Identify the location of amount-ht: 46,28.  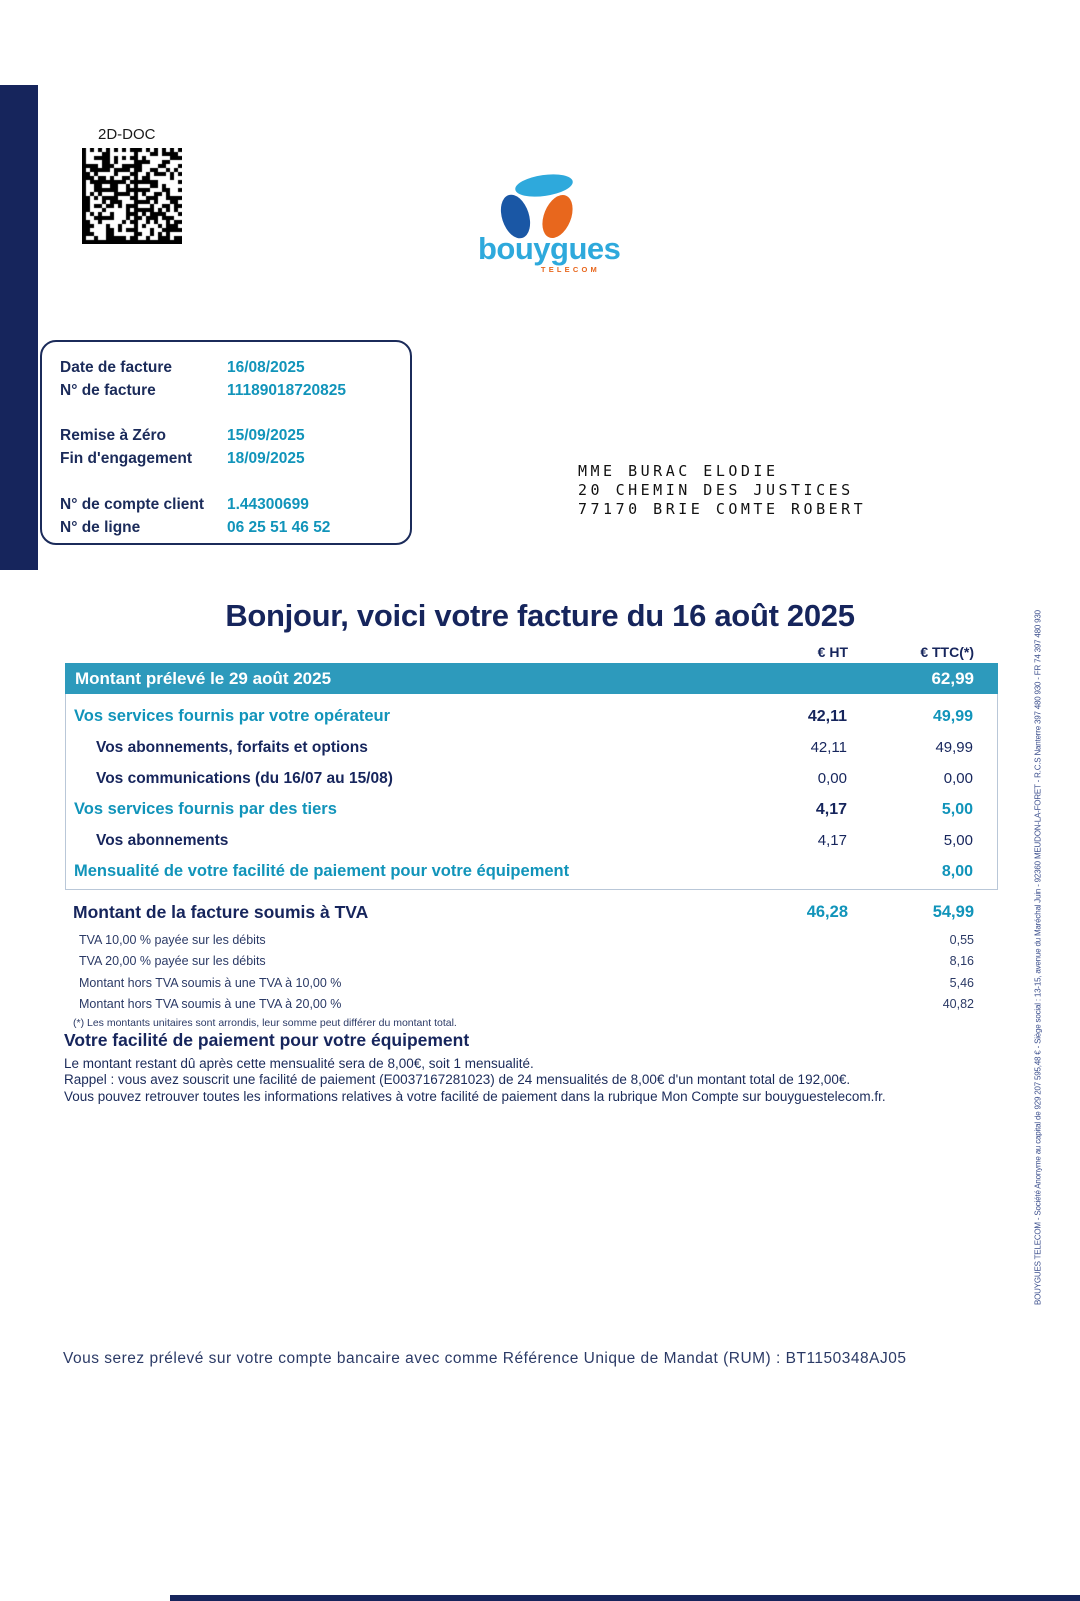
(827, 911).